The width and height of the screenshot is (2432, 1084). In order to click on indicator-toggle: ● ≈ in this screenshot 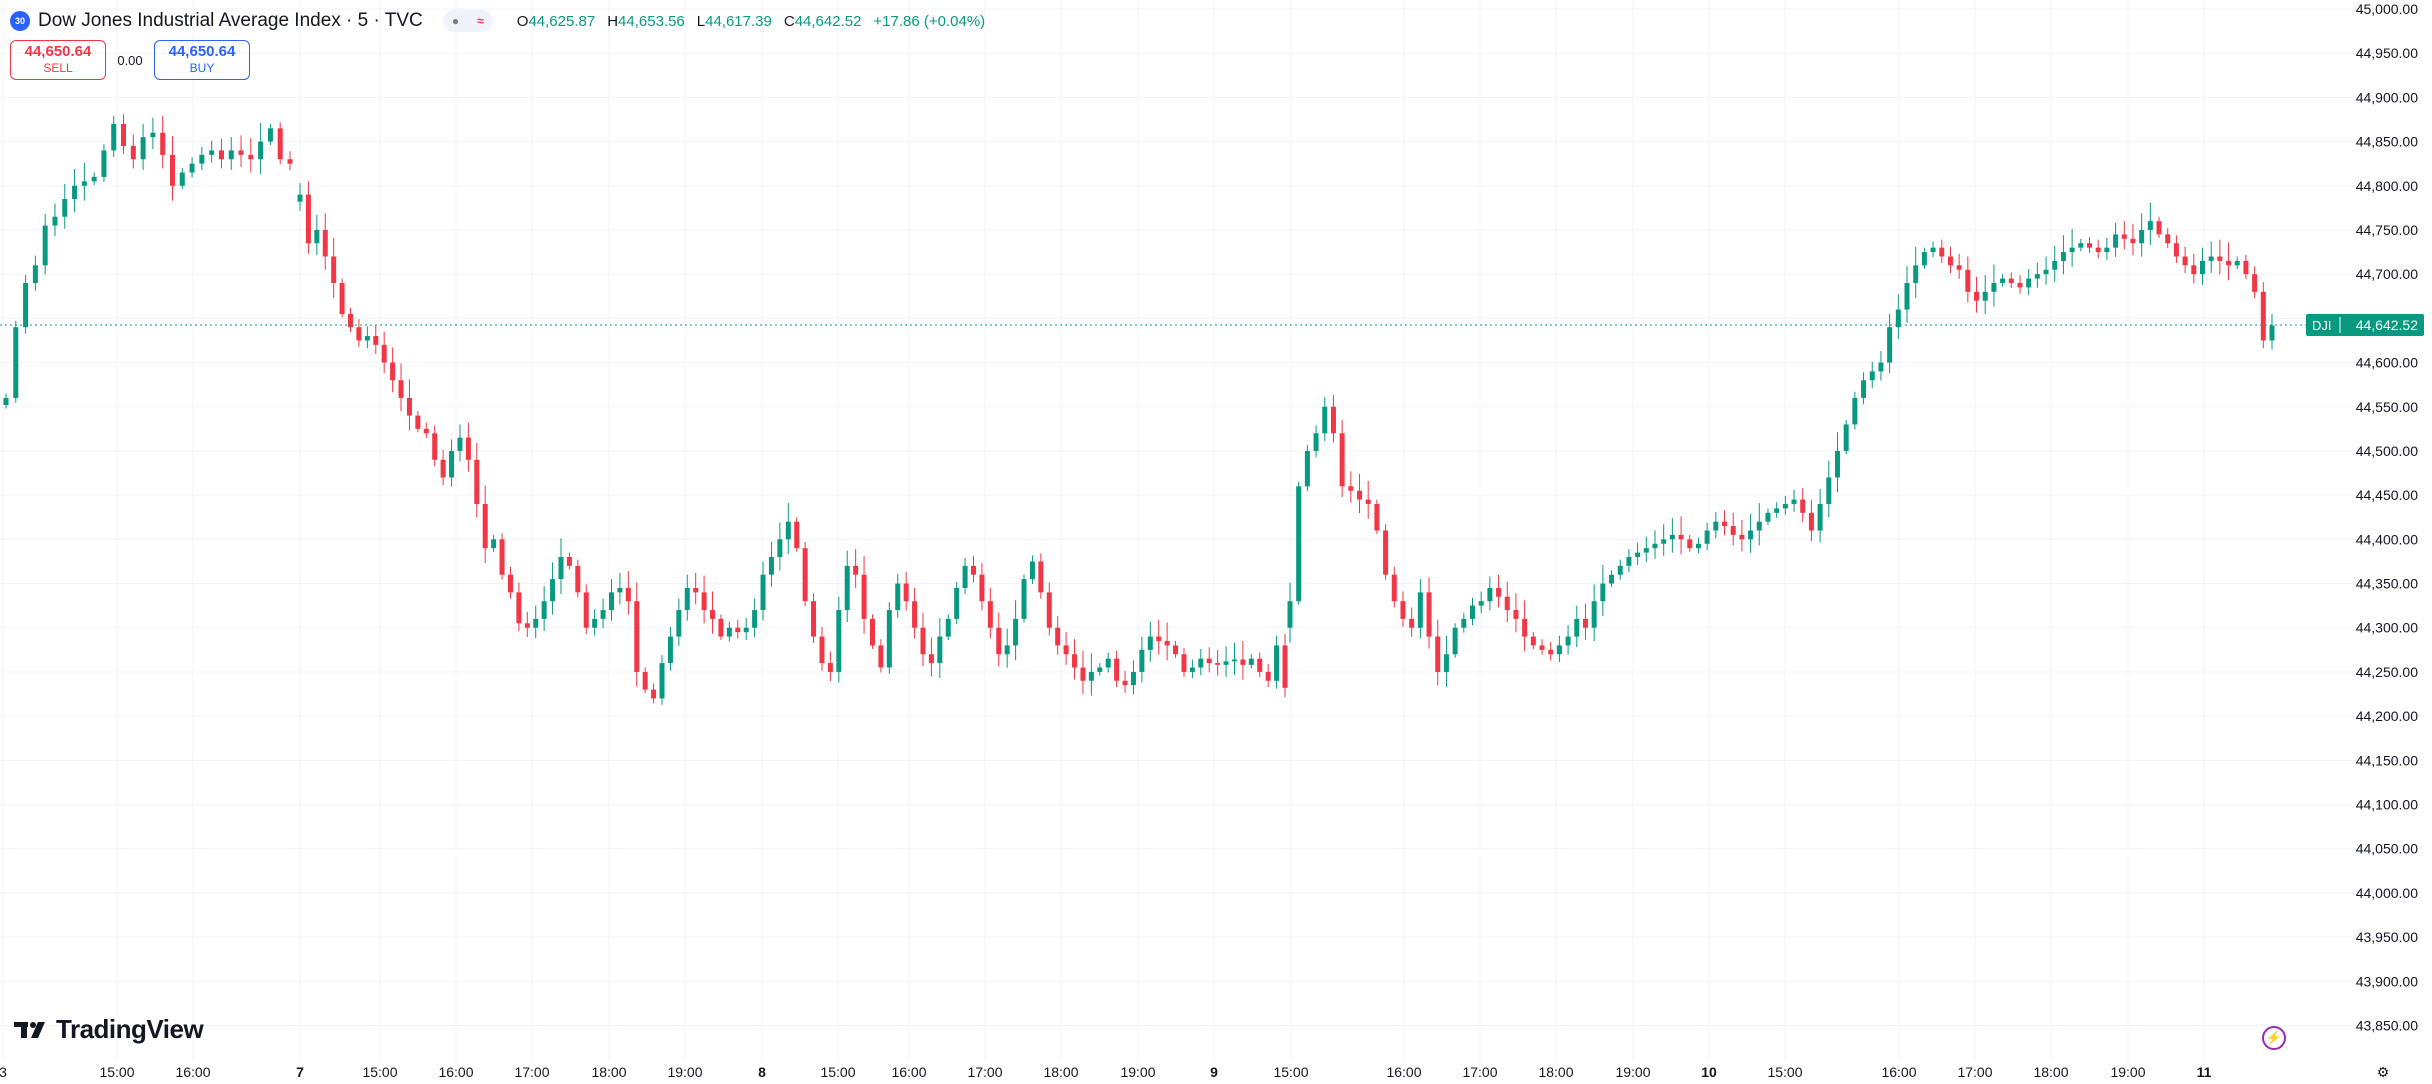, I will do `click(467, 21)`.